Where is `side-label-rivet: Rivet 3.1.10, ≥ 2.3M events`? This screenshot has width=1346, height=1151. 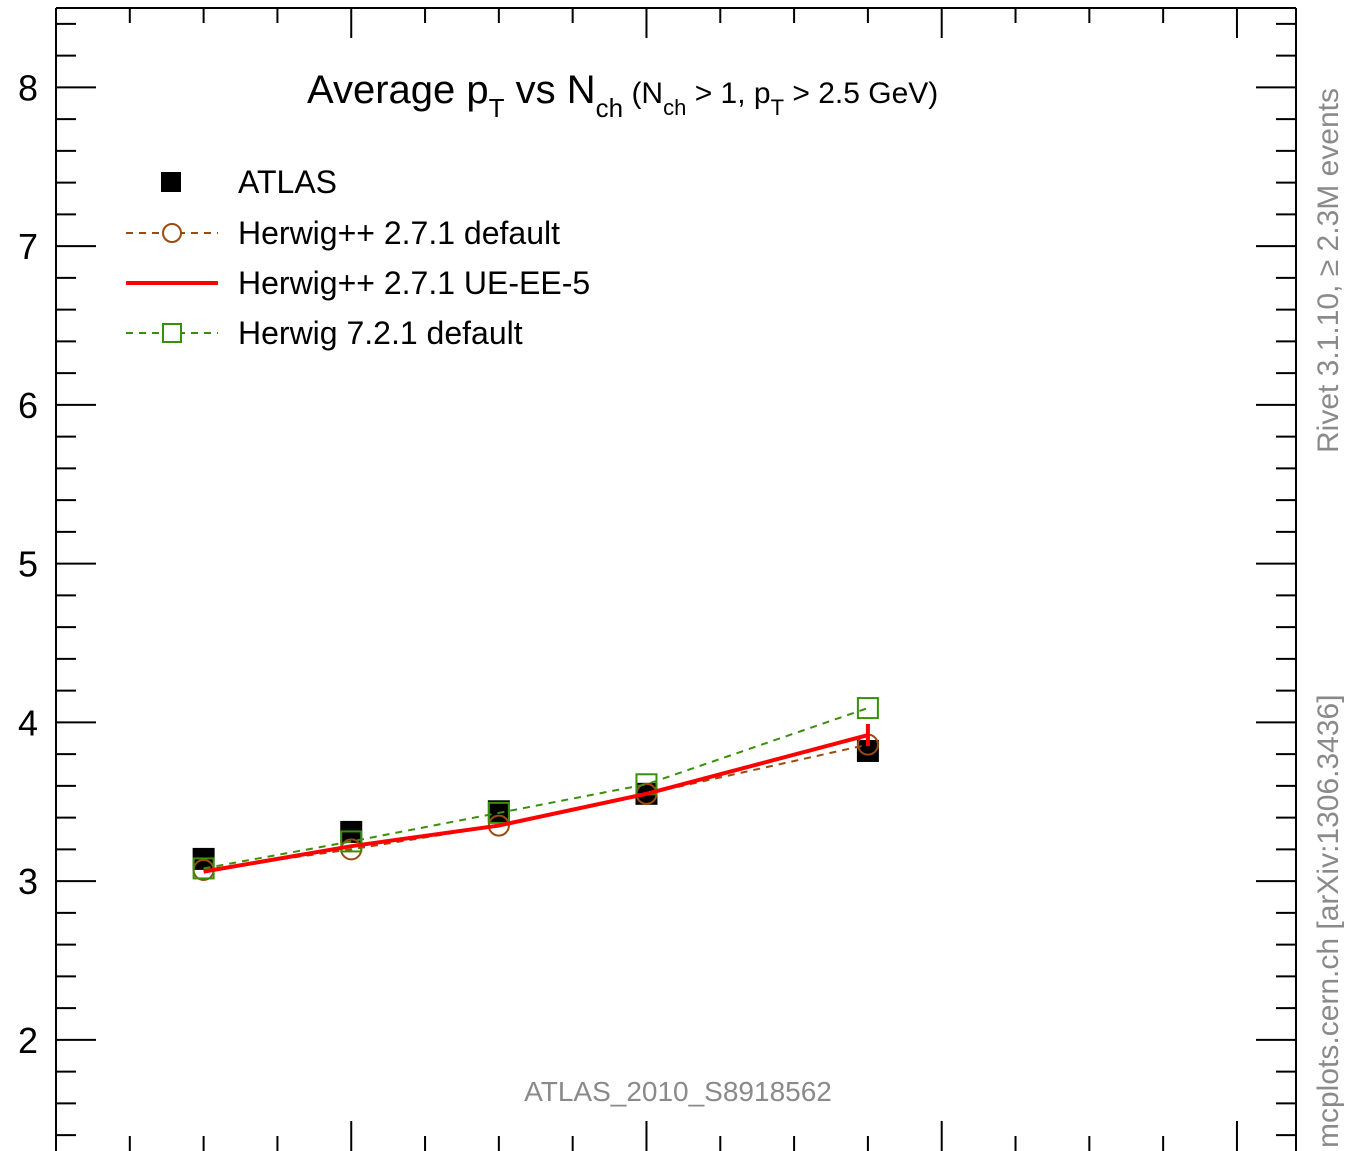
side-label-rivet: Rivet 3.1.10, ≥ 2.3M events is located at coordinates (1328, 270).